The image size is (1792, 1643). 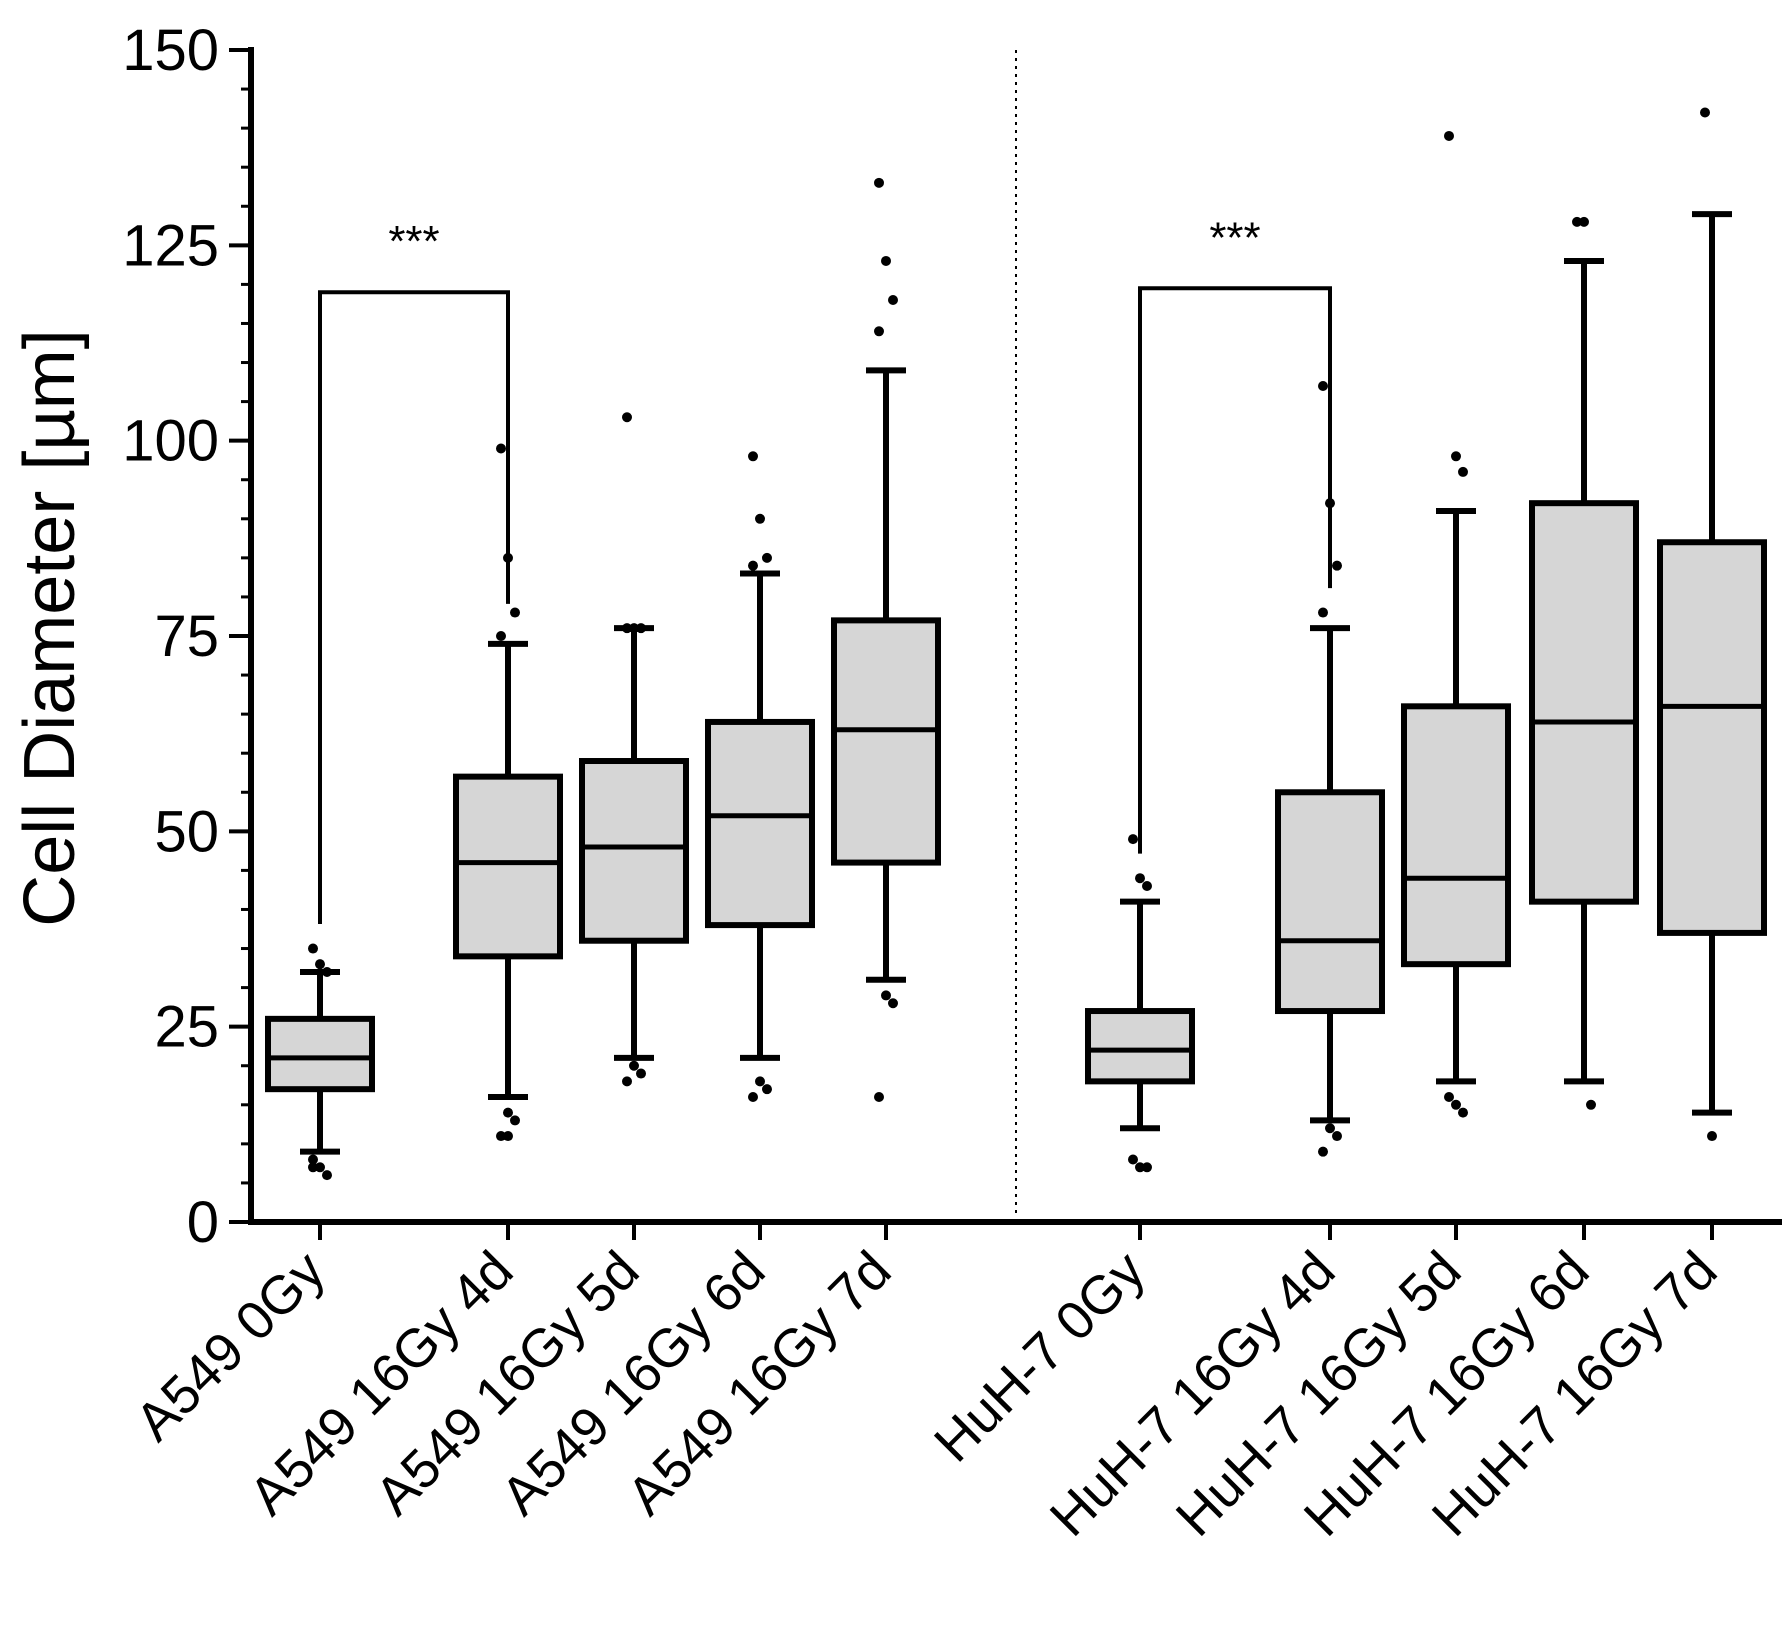 I want to click on y-tick-label: 0, so click(x=203, y=1222).